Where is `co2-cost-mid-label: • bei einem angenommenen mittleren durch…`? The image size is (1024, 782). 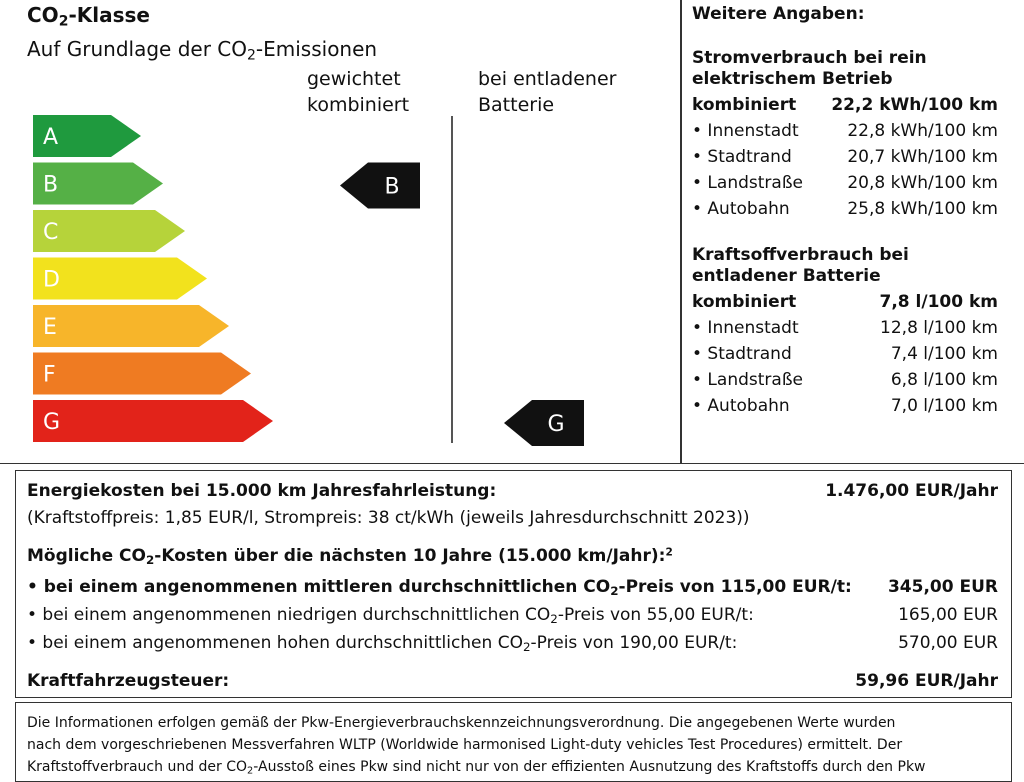
co2-cost-mid-label: • bei einem angenommenen mittleren durch… is located at coordinates (439, 587).